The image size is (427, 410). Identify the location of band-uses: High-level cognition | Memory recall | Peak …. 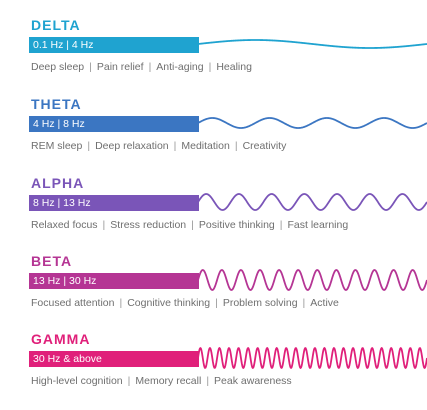
(161, 381).